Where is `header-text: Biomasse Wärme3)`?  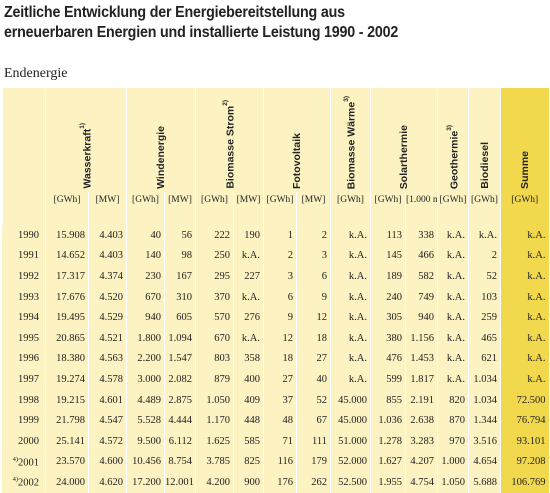 header-text: Biomasse Wärme3) is located at coordinates (350, 142).